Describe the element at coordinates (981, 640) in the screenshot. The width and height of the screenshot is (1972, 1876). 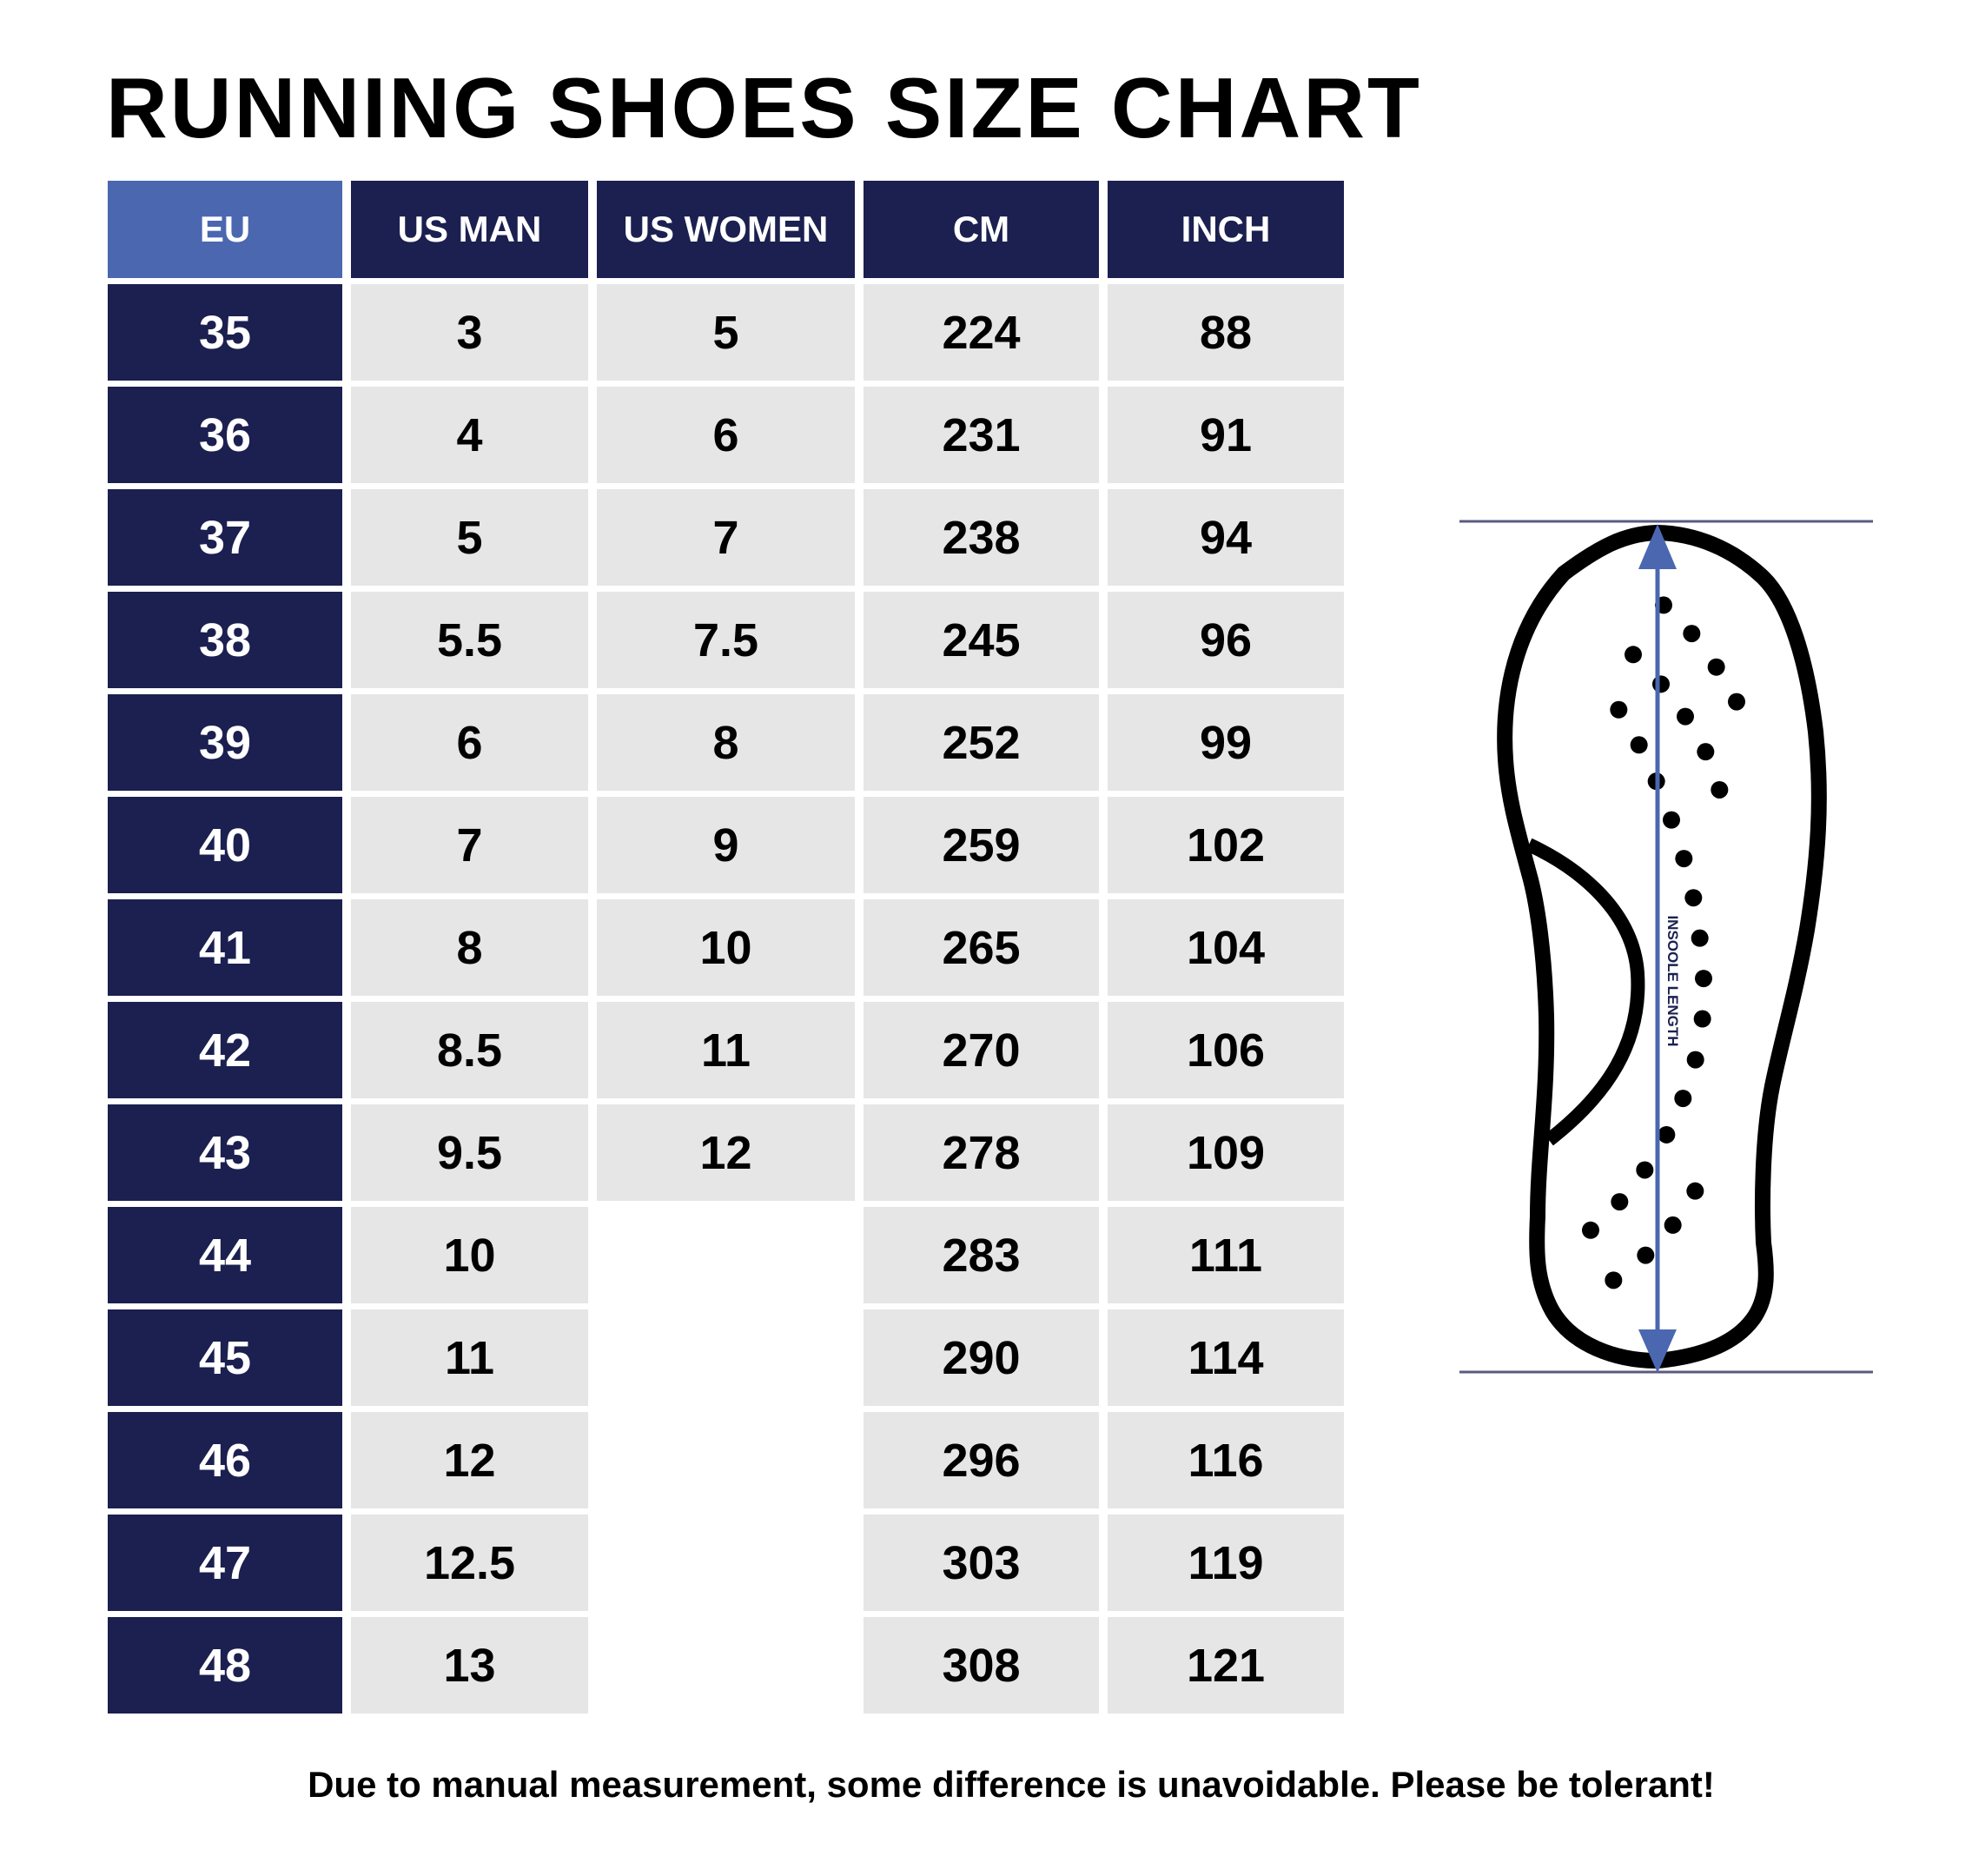
I see `cell-cm: 245` at that location.